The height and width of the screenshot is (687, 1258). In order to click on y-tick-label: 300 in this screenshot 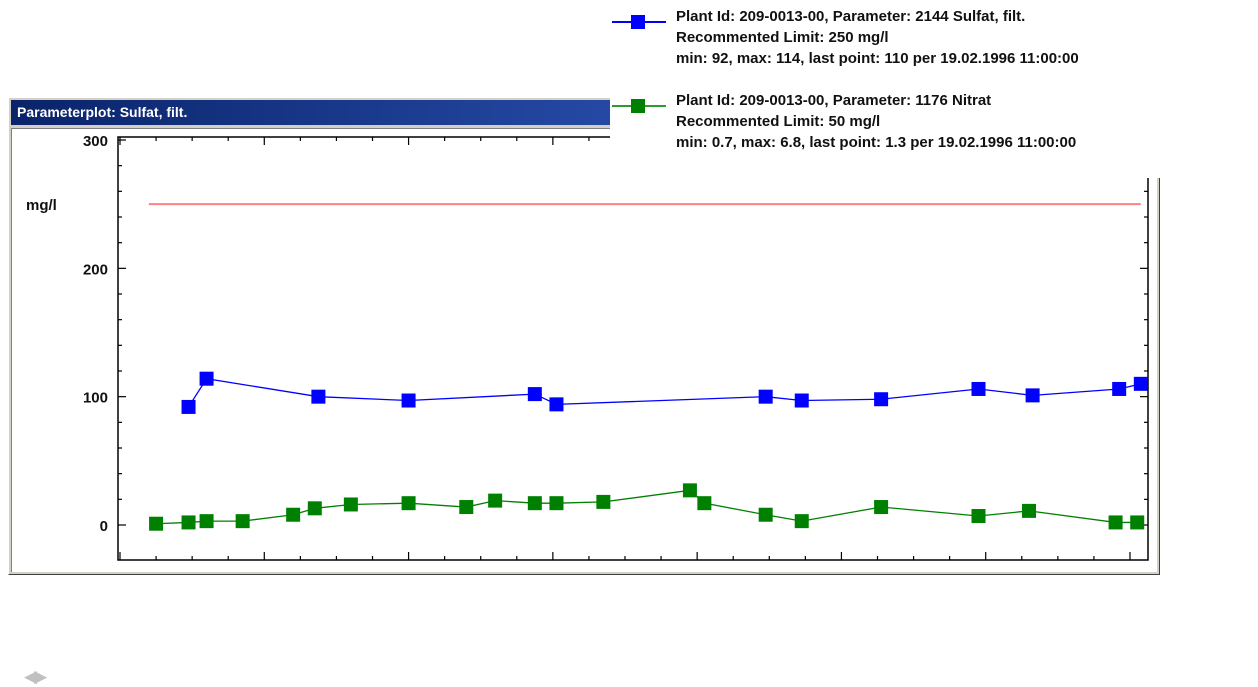, I will do `click(95, 141)`.